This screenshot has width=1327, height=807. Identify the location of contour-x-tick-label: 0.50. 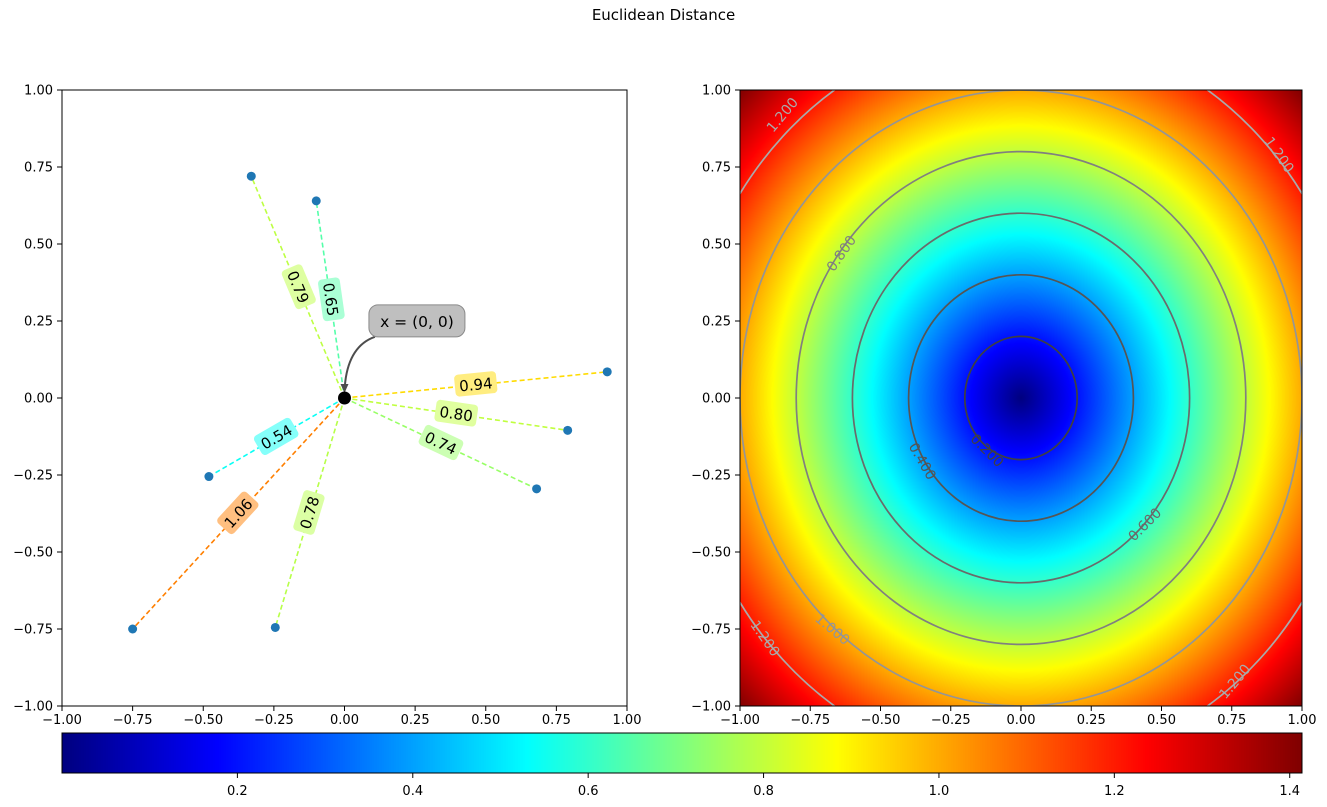
(1161, 720).